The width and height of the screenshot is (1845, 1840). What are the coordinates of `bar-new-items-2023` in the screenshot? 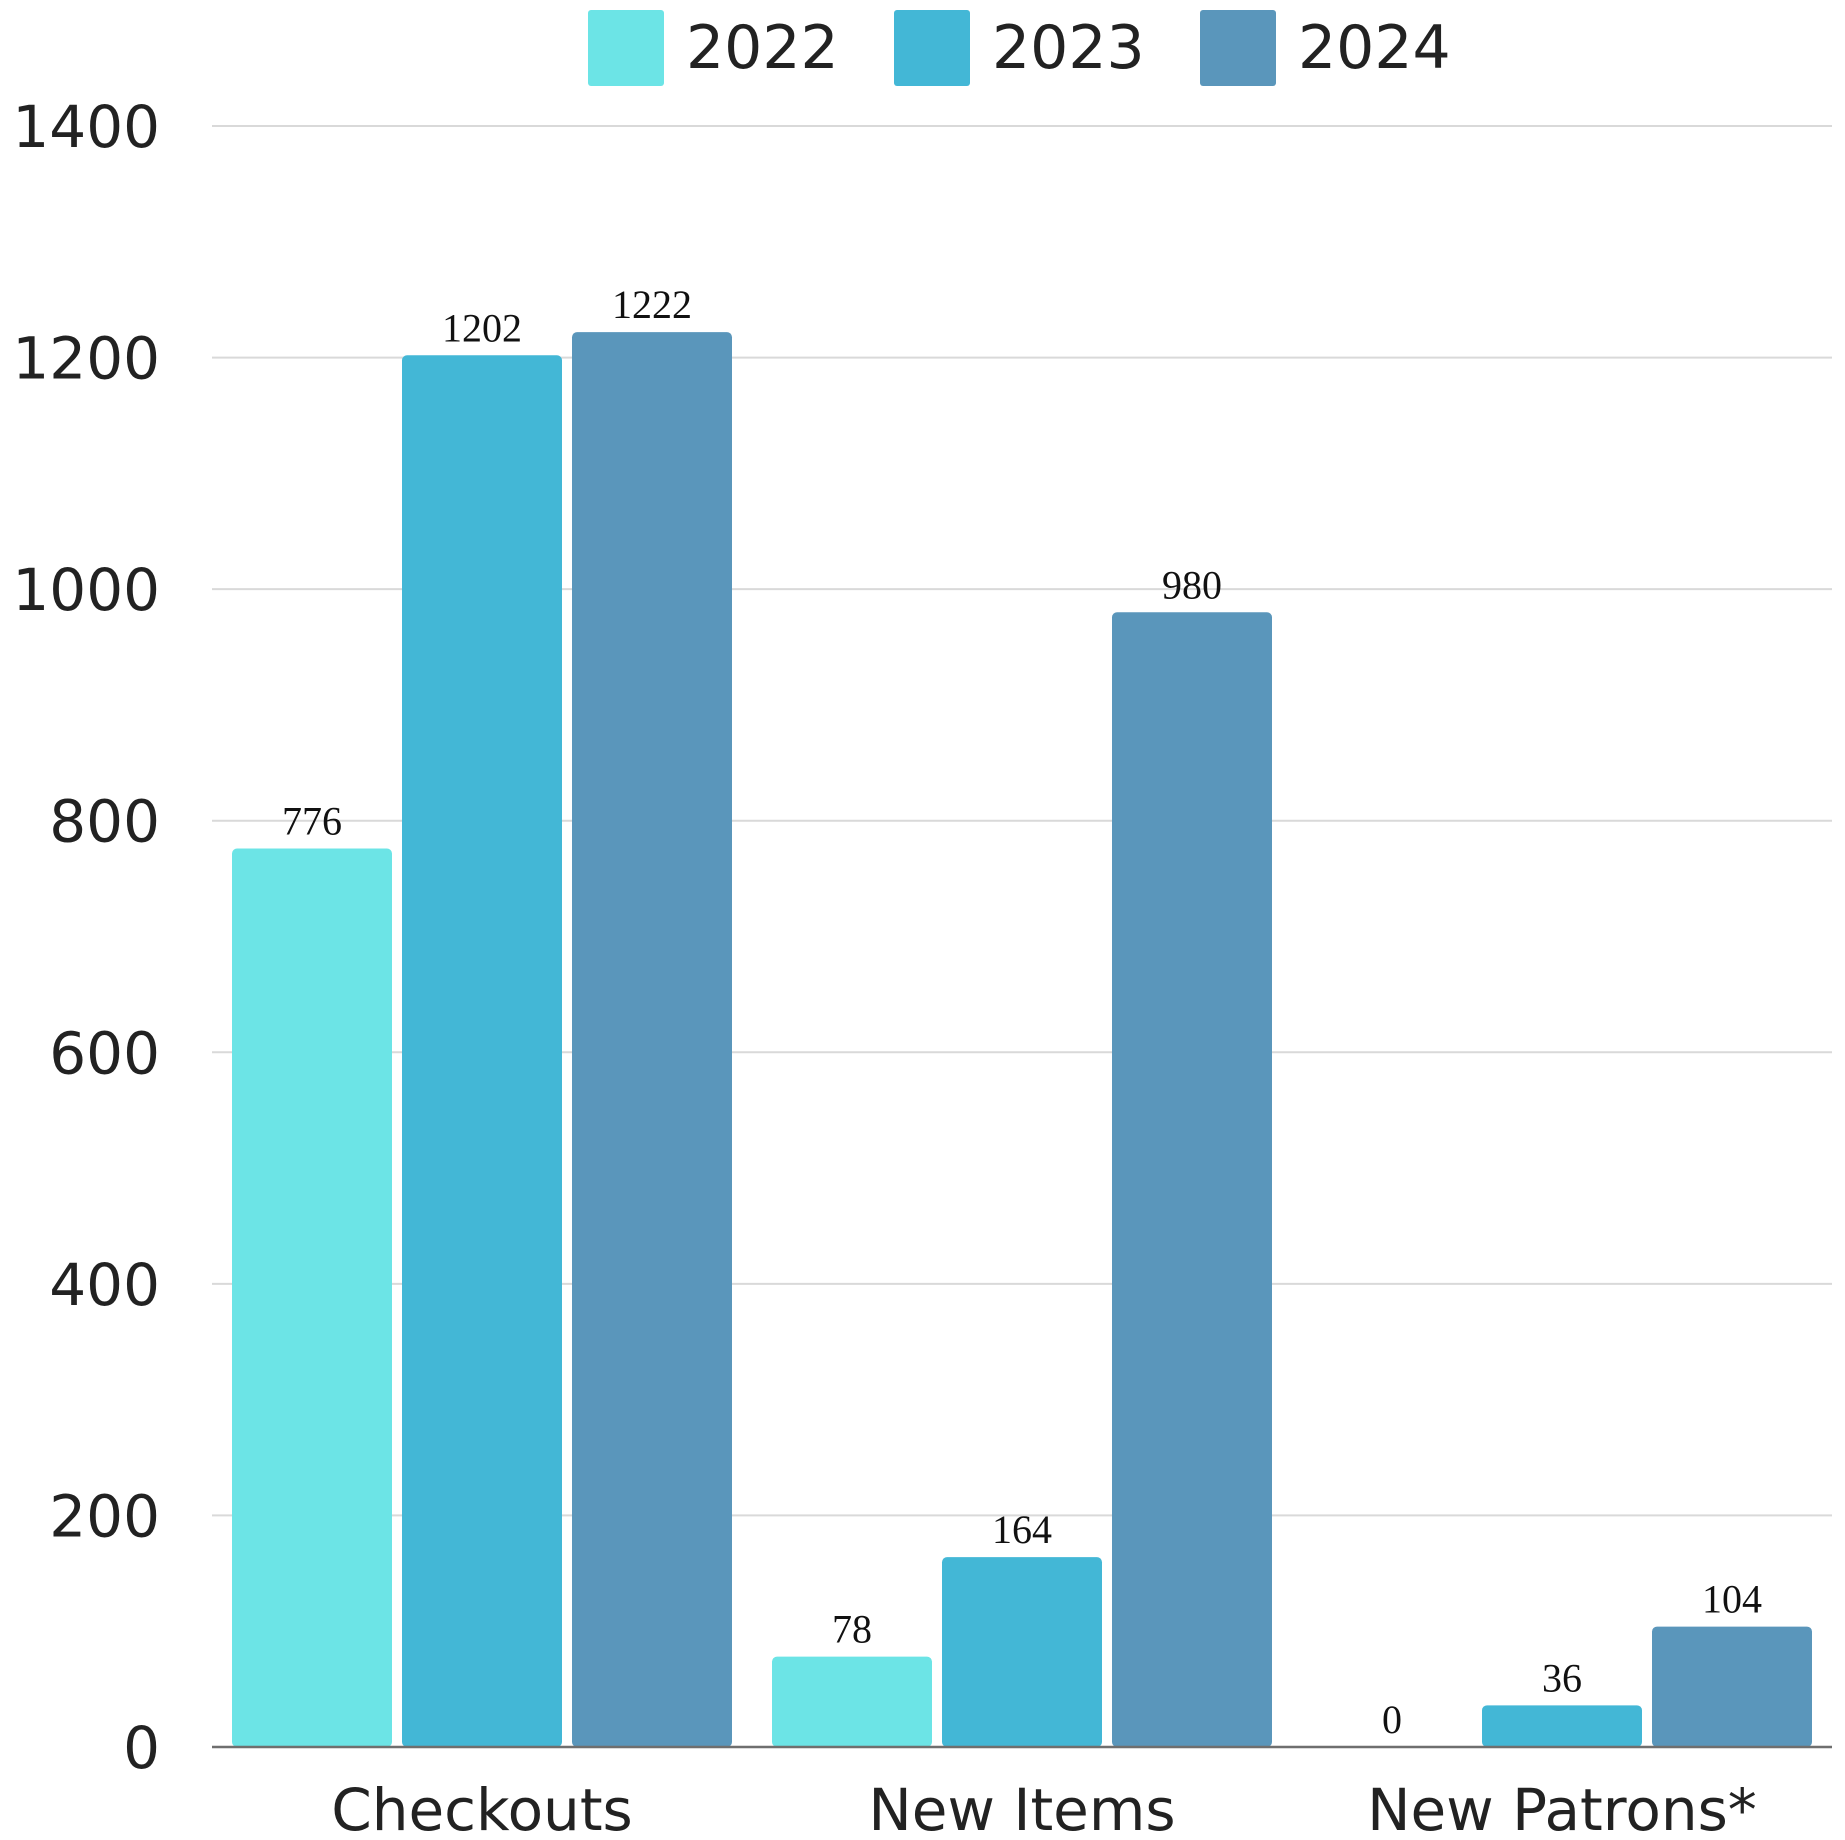 It's located at (1022, 1652).